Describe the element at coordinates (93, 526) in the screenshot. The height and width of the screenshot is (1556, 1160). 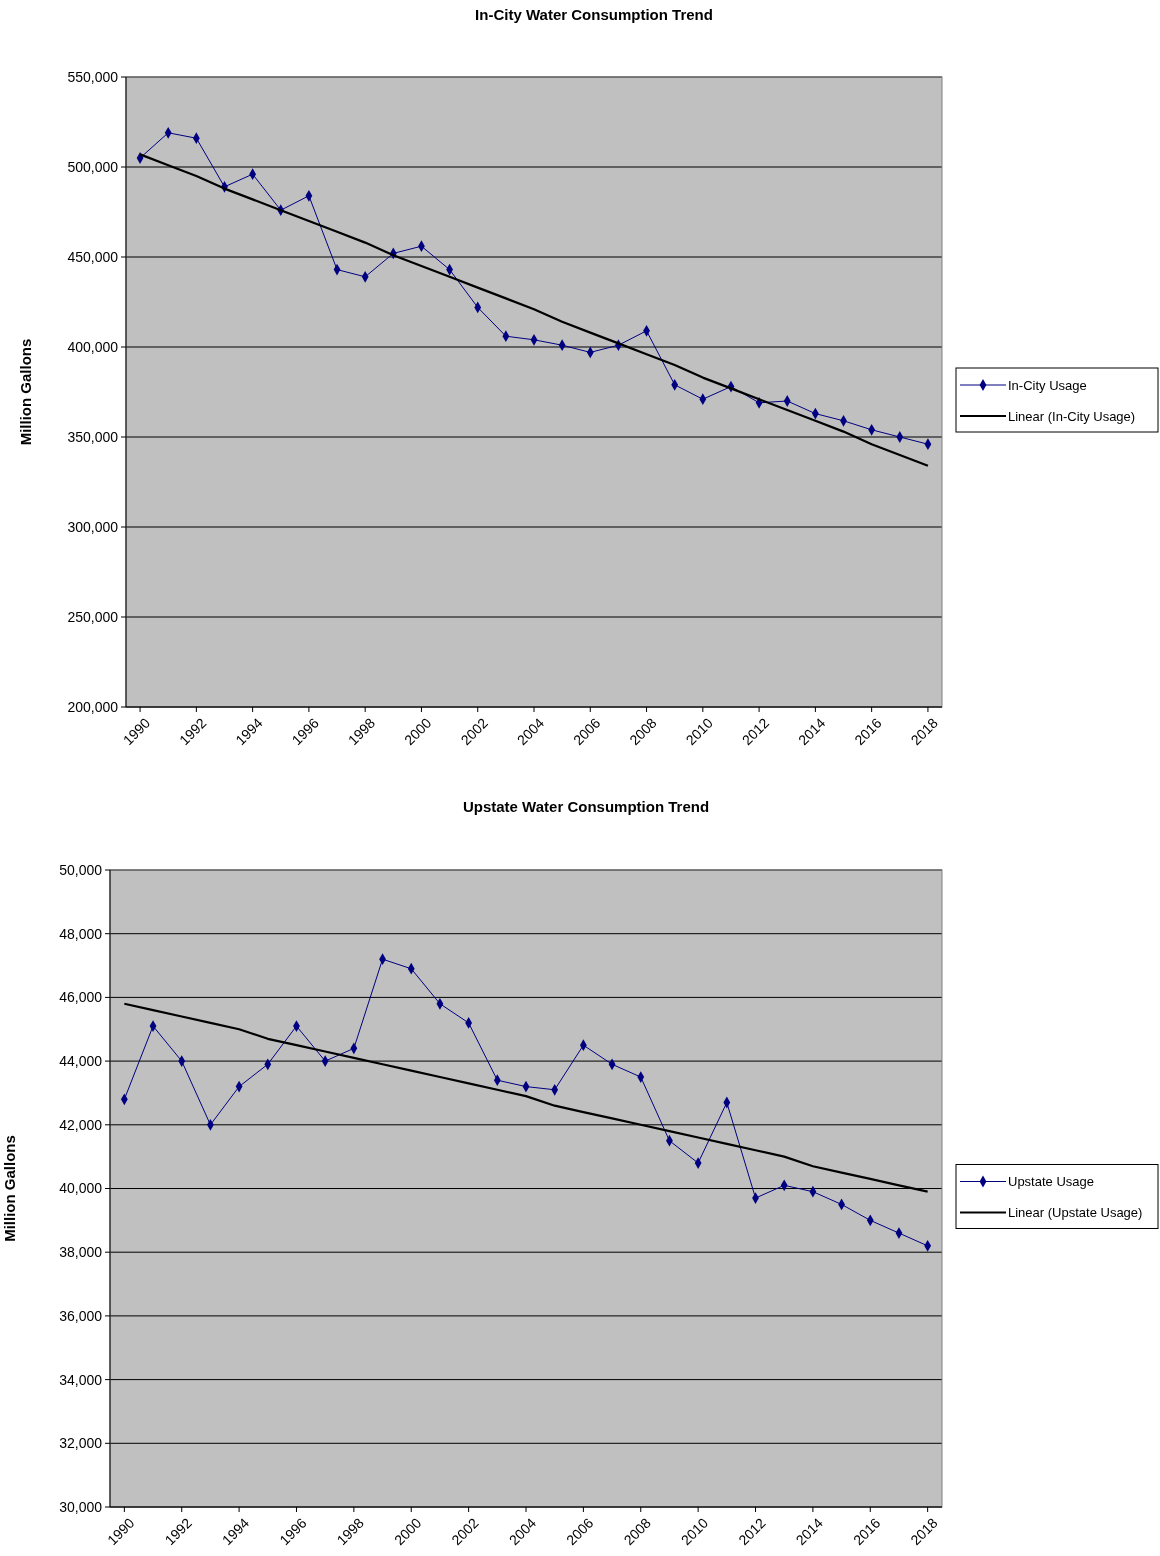
I see `y-tick-label: 300,000` at that location.